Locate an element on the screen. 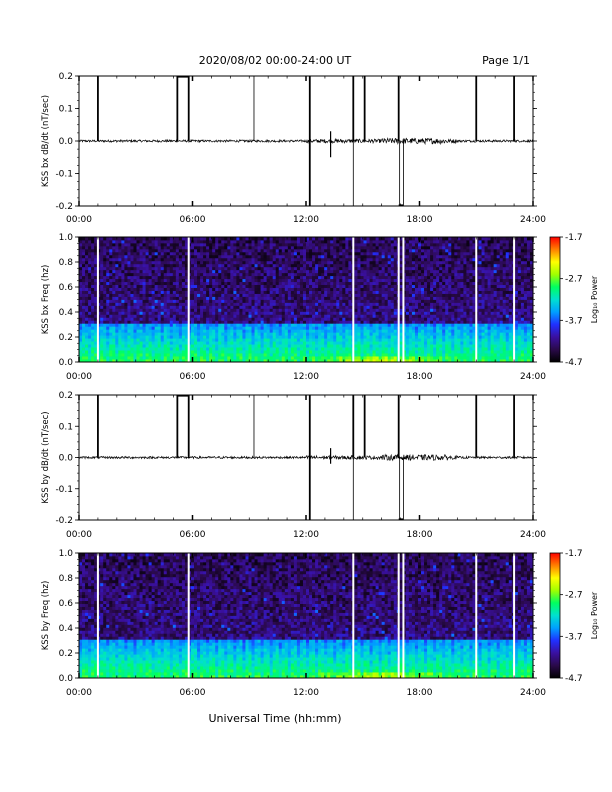 This screenshot has height=792, width=612. plot-title: 2020/08/02 00:00-24:00 UT is located at coordinates (275, 60).